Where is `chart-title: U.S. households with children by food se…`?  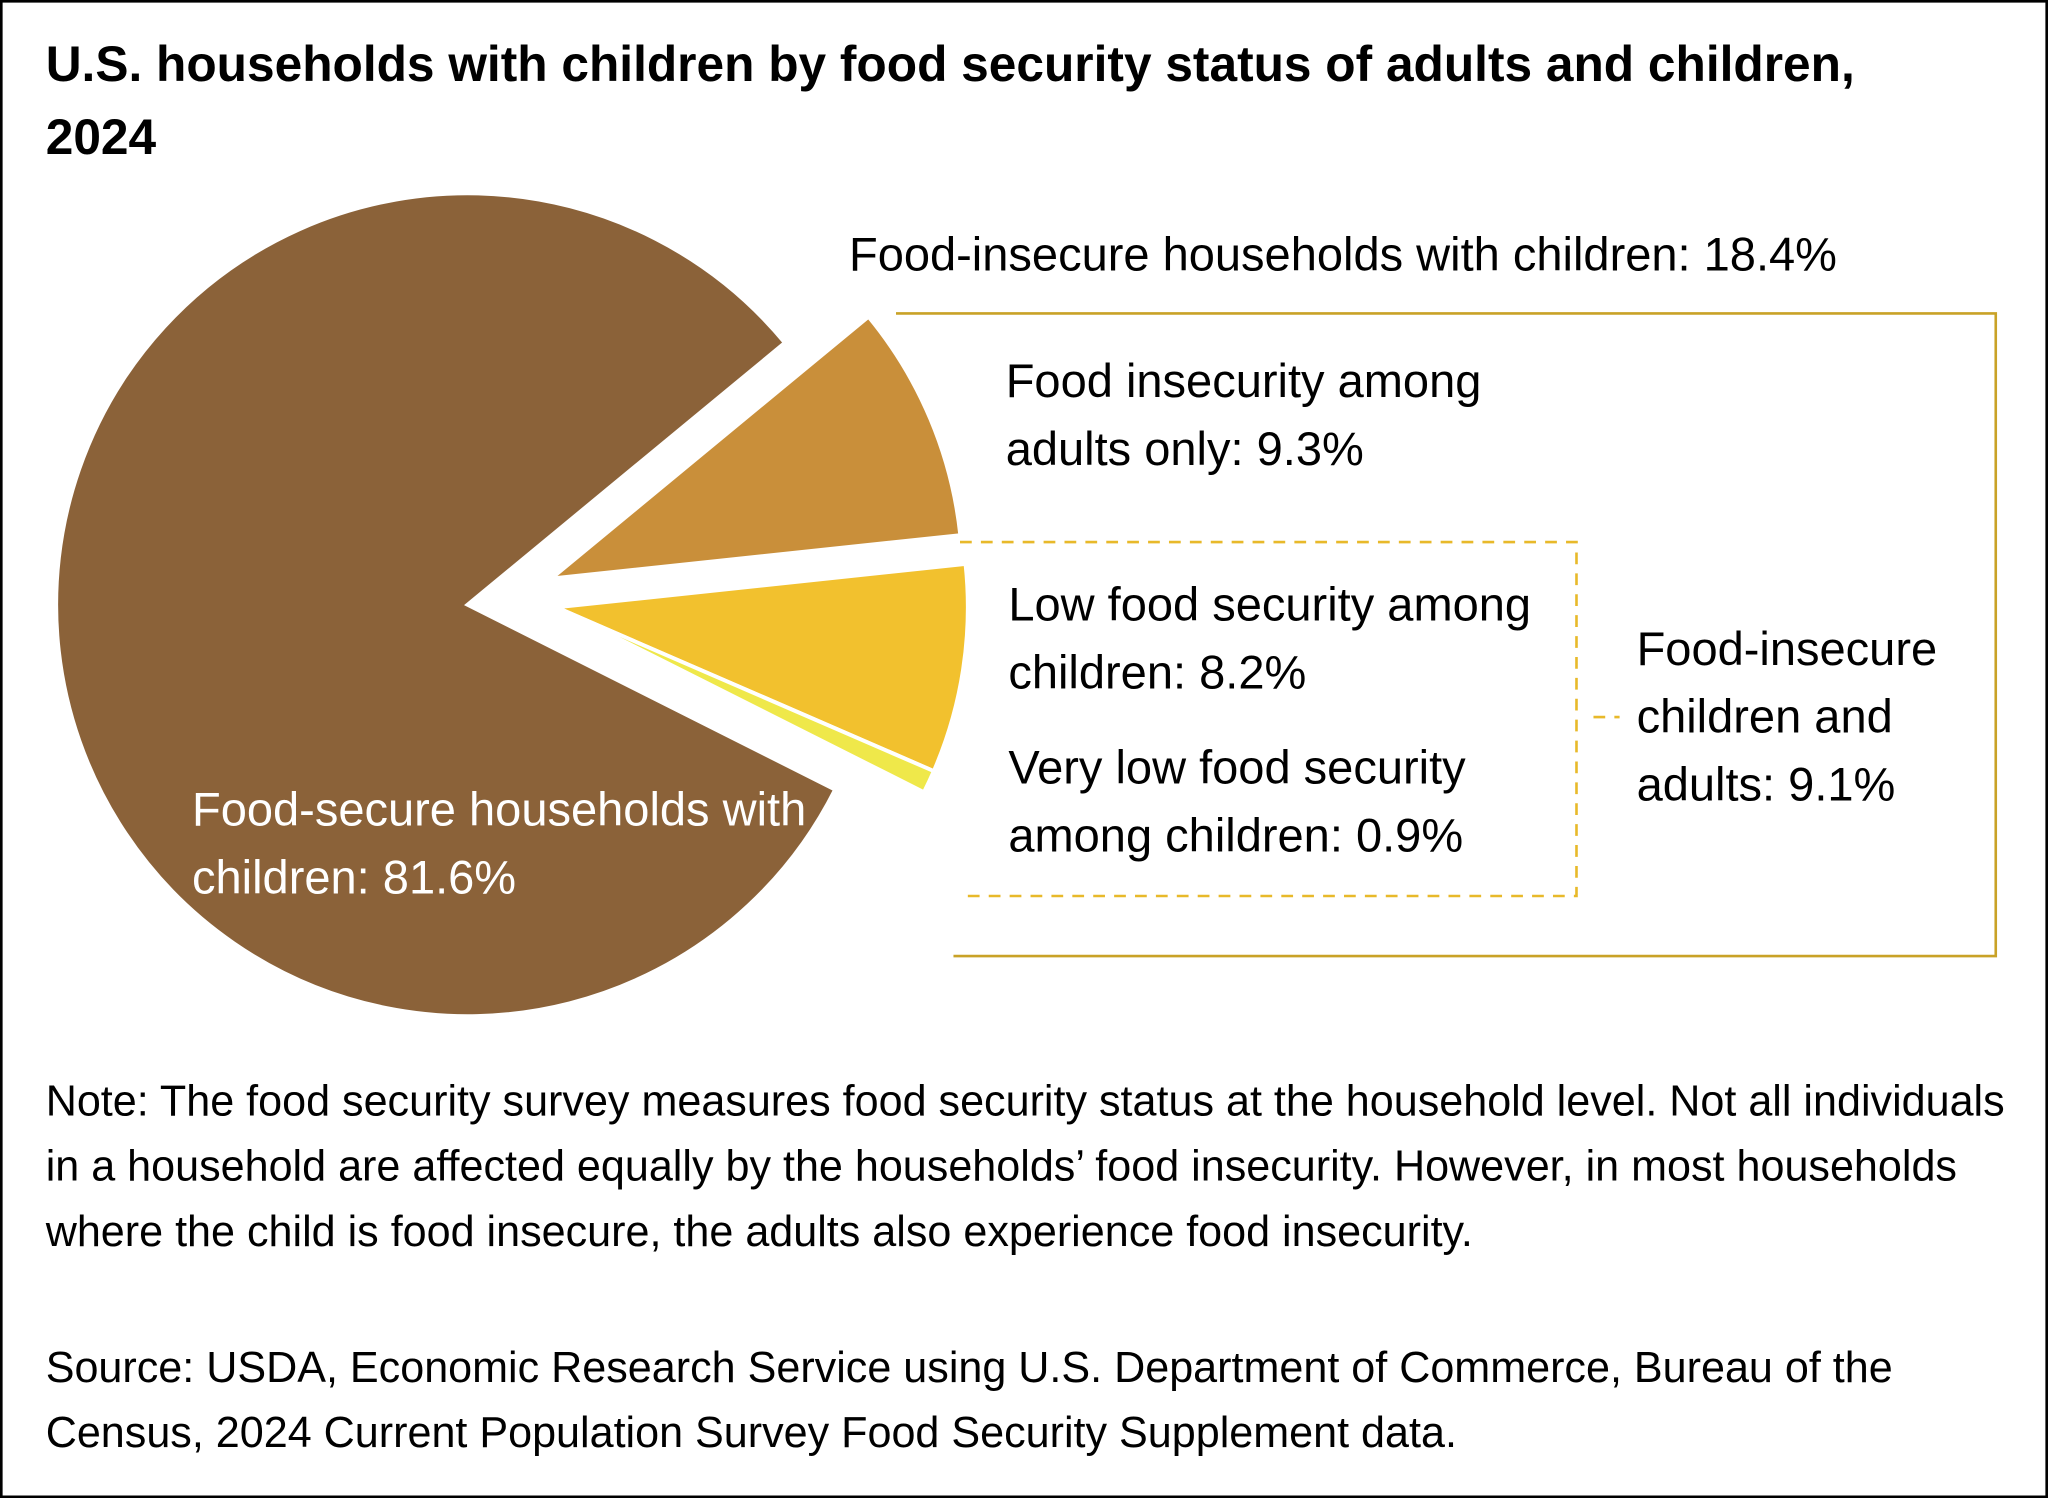 chart-title: U.S. households with children by food se… is located at coordinates (950, 101).